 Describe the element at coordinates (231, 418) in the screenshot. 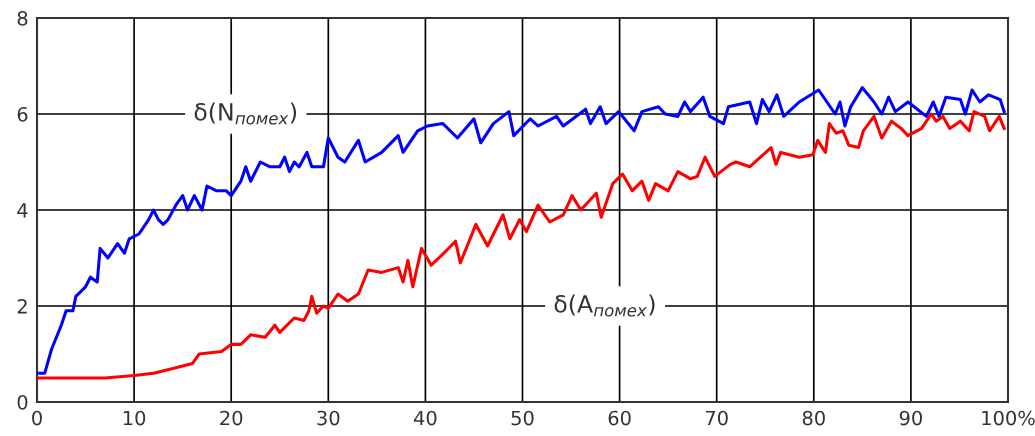

I see `x-tick-label: 20` at that location.